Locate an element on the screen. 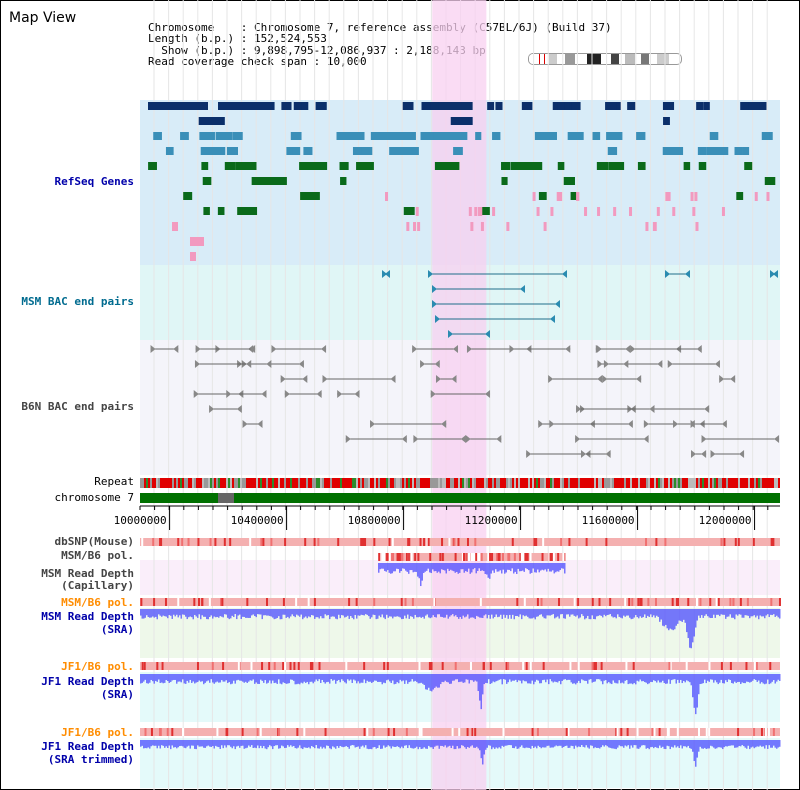 This screenshot has width=800, height=790. track-label-jf1-depth-sra: JF1 Read Depth is located at coordinates (87, 681).